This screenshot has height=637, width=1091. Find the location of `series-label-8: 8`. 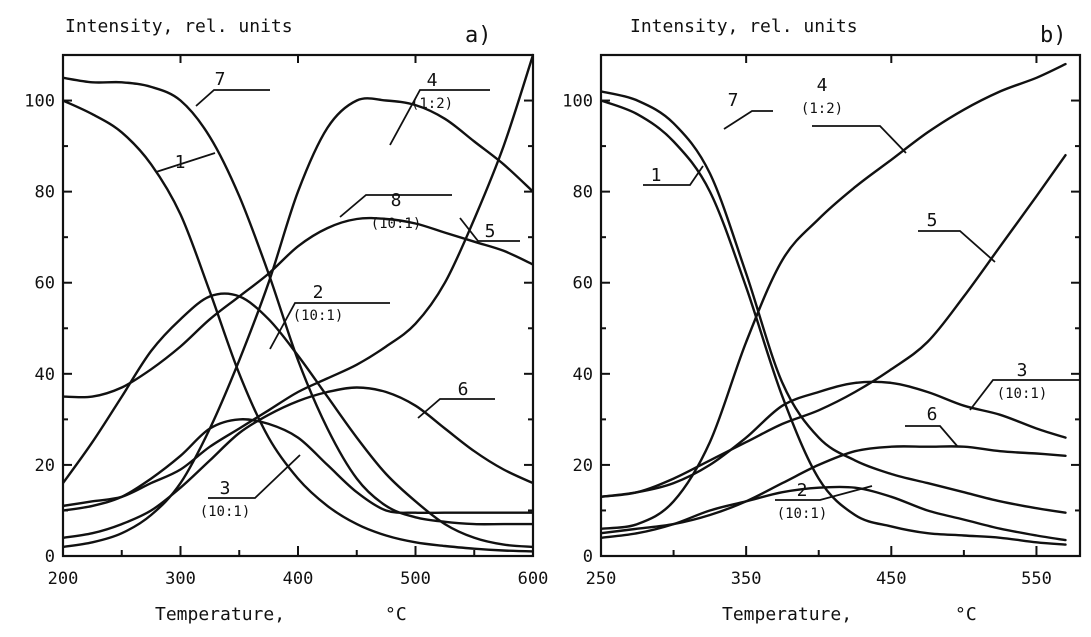

series-label-8: 8 is located at coordinates (396, 200).